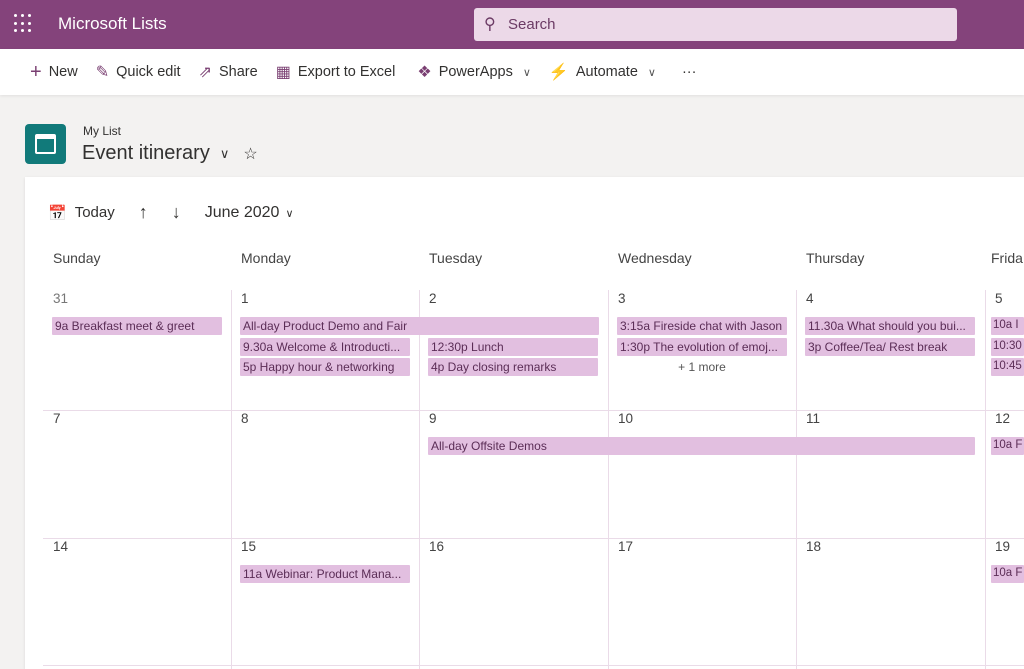 The width and height of the screenshot is (1024, 669). I want to click on day-number: 4, so click(810, 298).